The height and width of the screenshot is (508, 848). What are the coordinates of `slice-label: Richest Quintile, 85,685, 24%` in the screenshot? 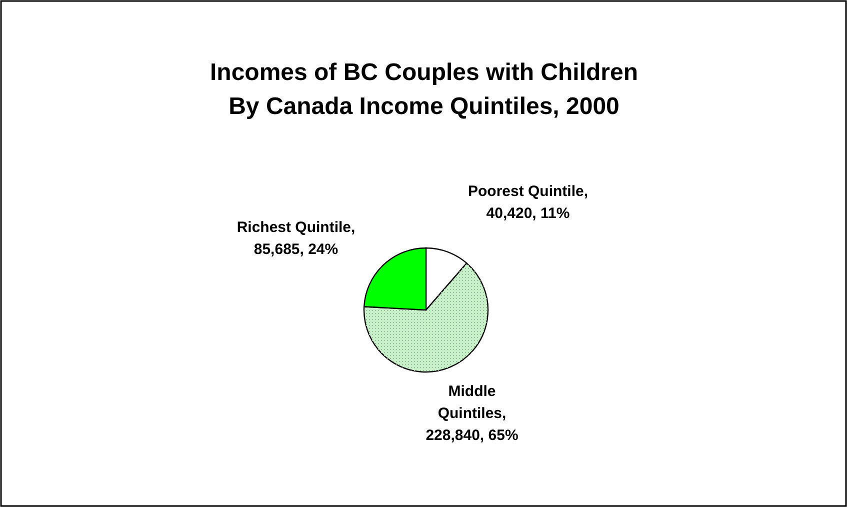 It's located at (296, 238).